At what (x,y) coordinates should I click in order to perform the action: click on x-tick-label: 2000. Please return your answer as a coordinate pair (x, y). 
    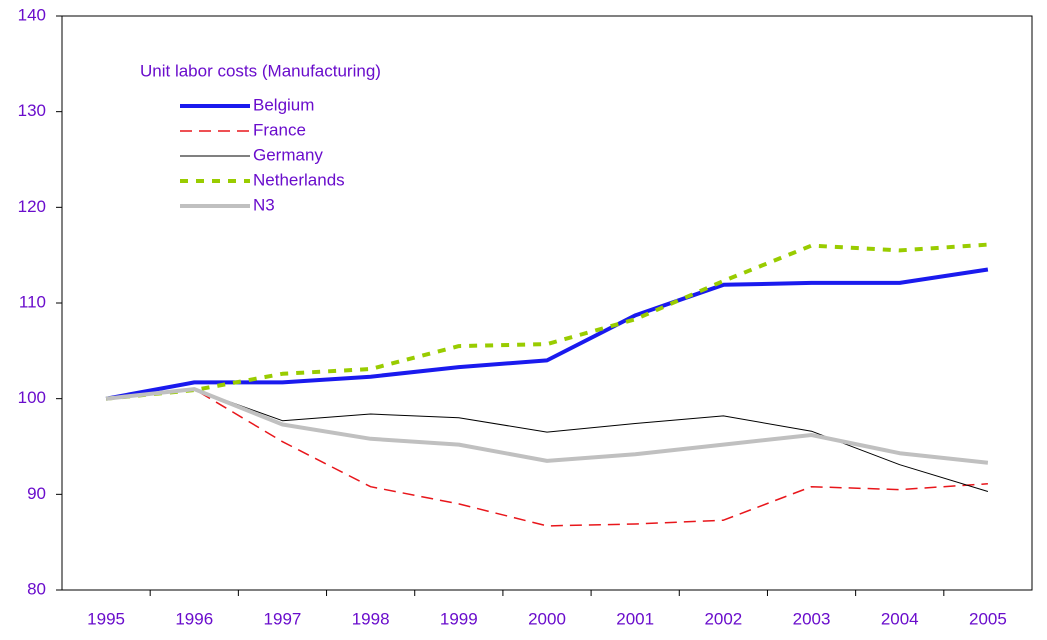
    Looking at the image, I should click on (547, 618).